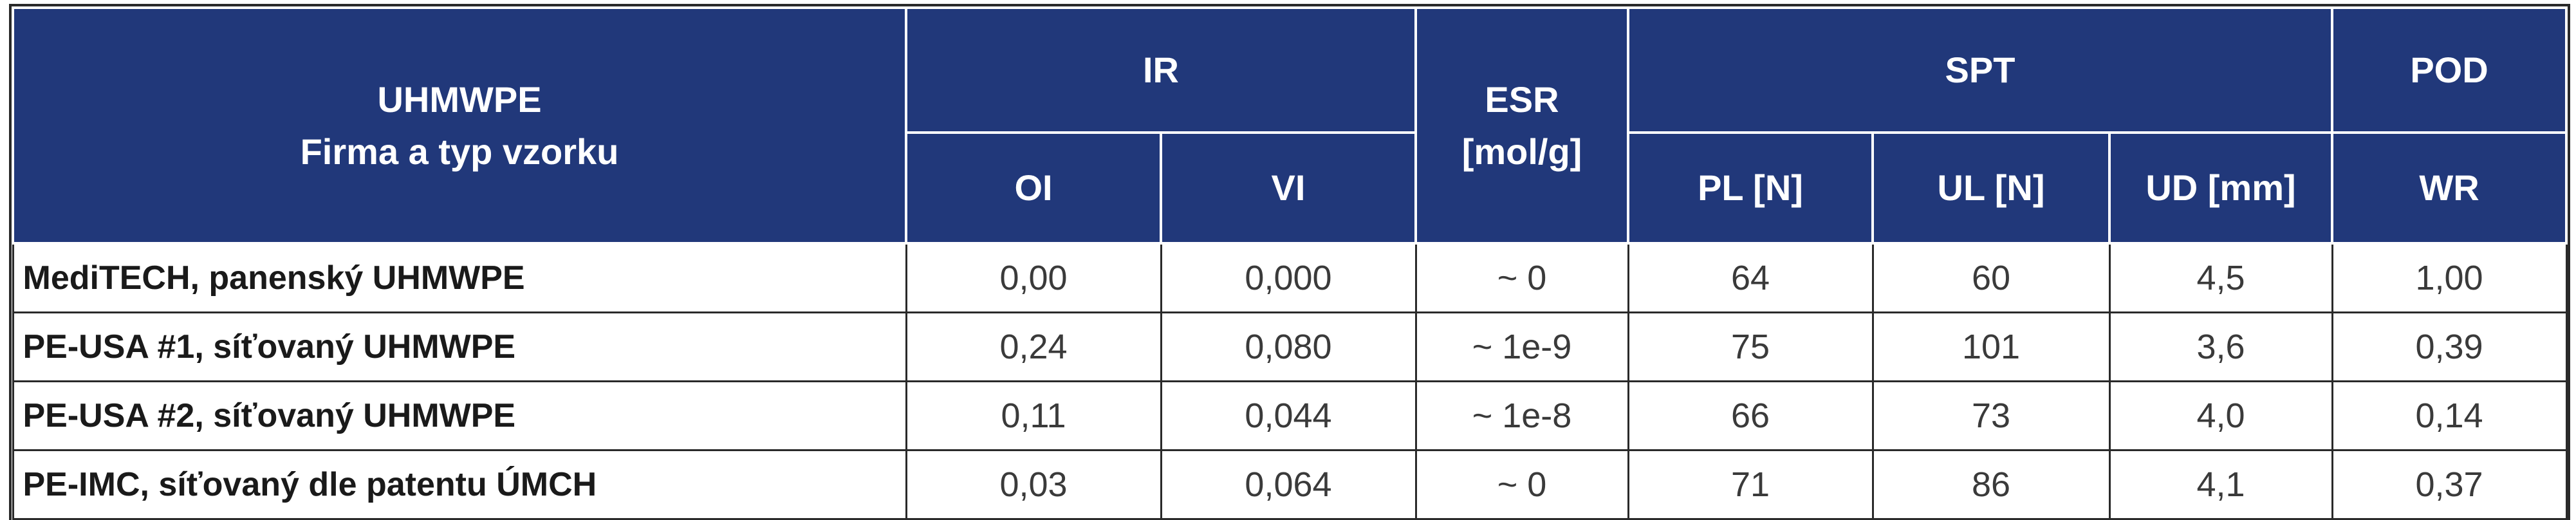 This screenshot has width=2576, height=520. Describe the element at coordinates (1991, 346) in the screenshot. I see `cell-ul: 101` at that location.